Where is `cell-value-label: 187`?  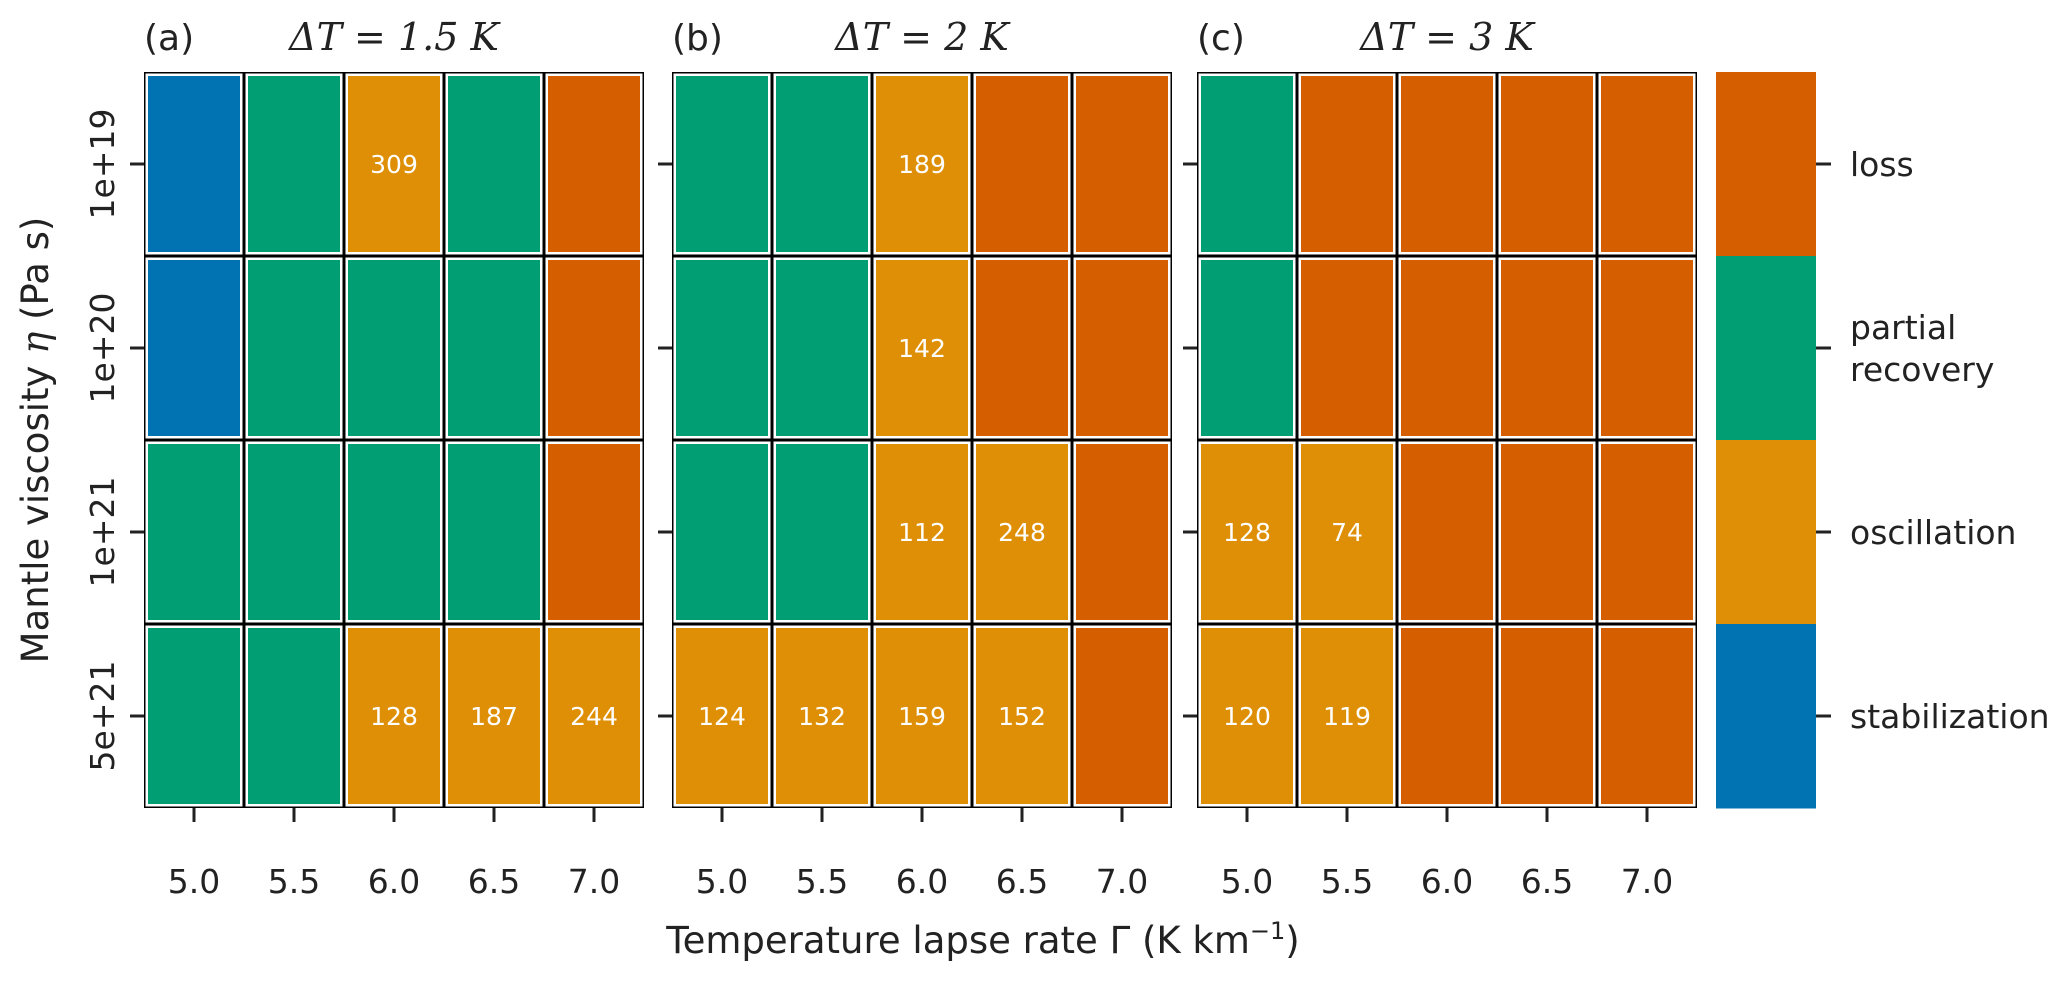
cell-value-label: 187 is located at coordinates (494, 716).